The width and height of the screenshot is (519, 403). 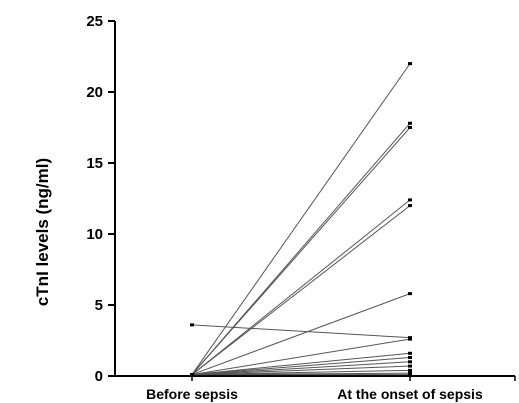 I want to click on y-tick-label: 5, so click(x=99, y=305).